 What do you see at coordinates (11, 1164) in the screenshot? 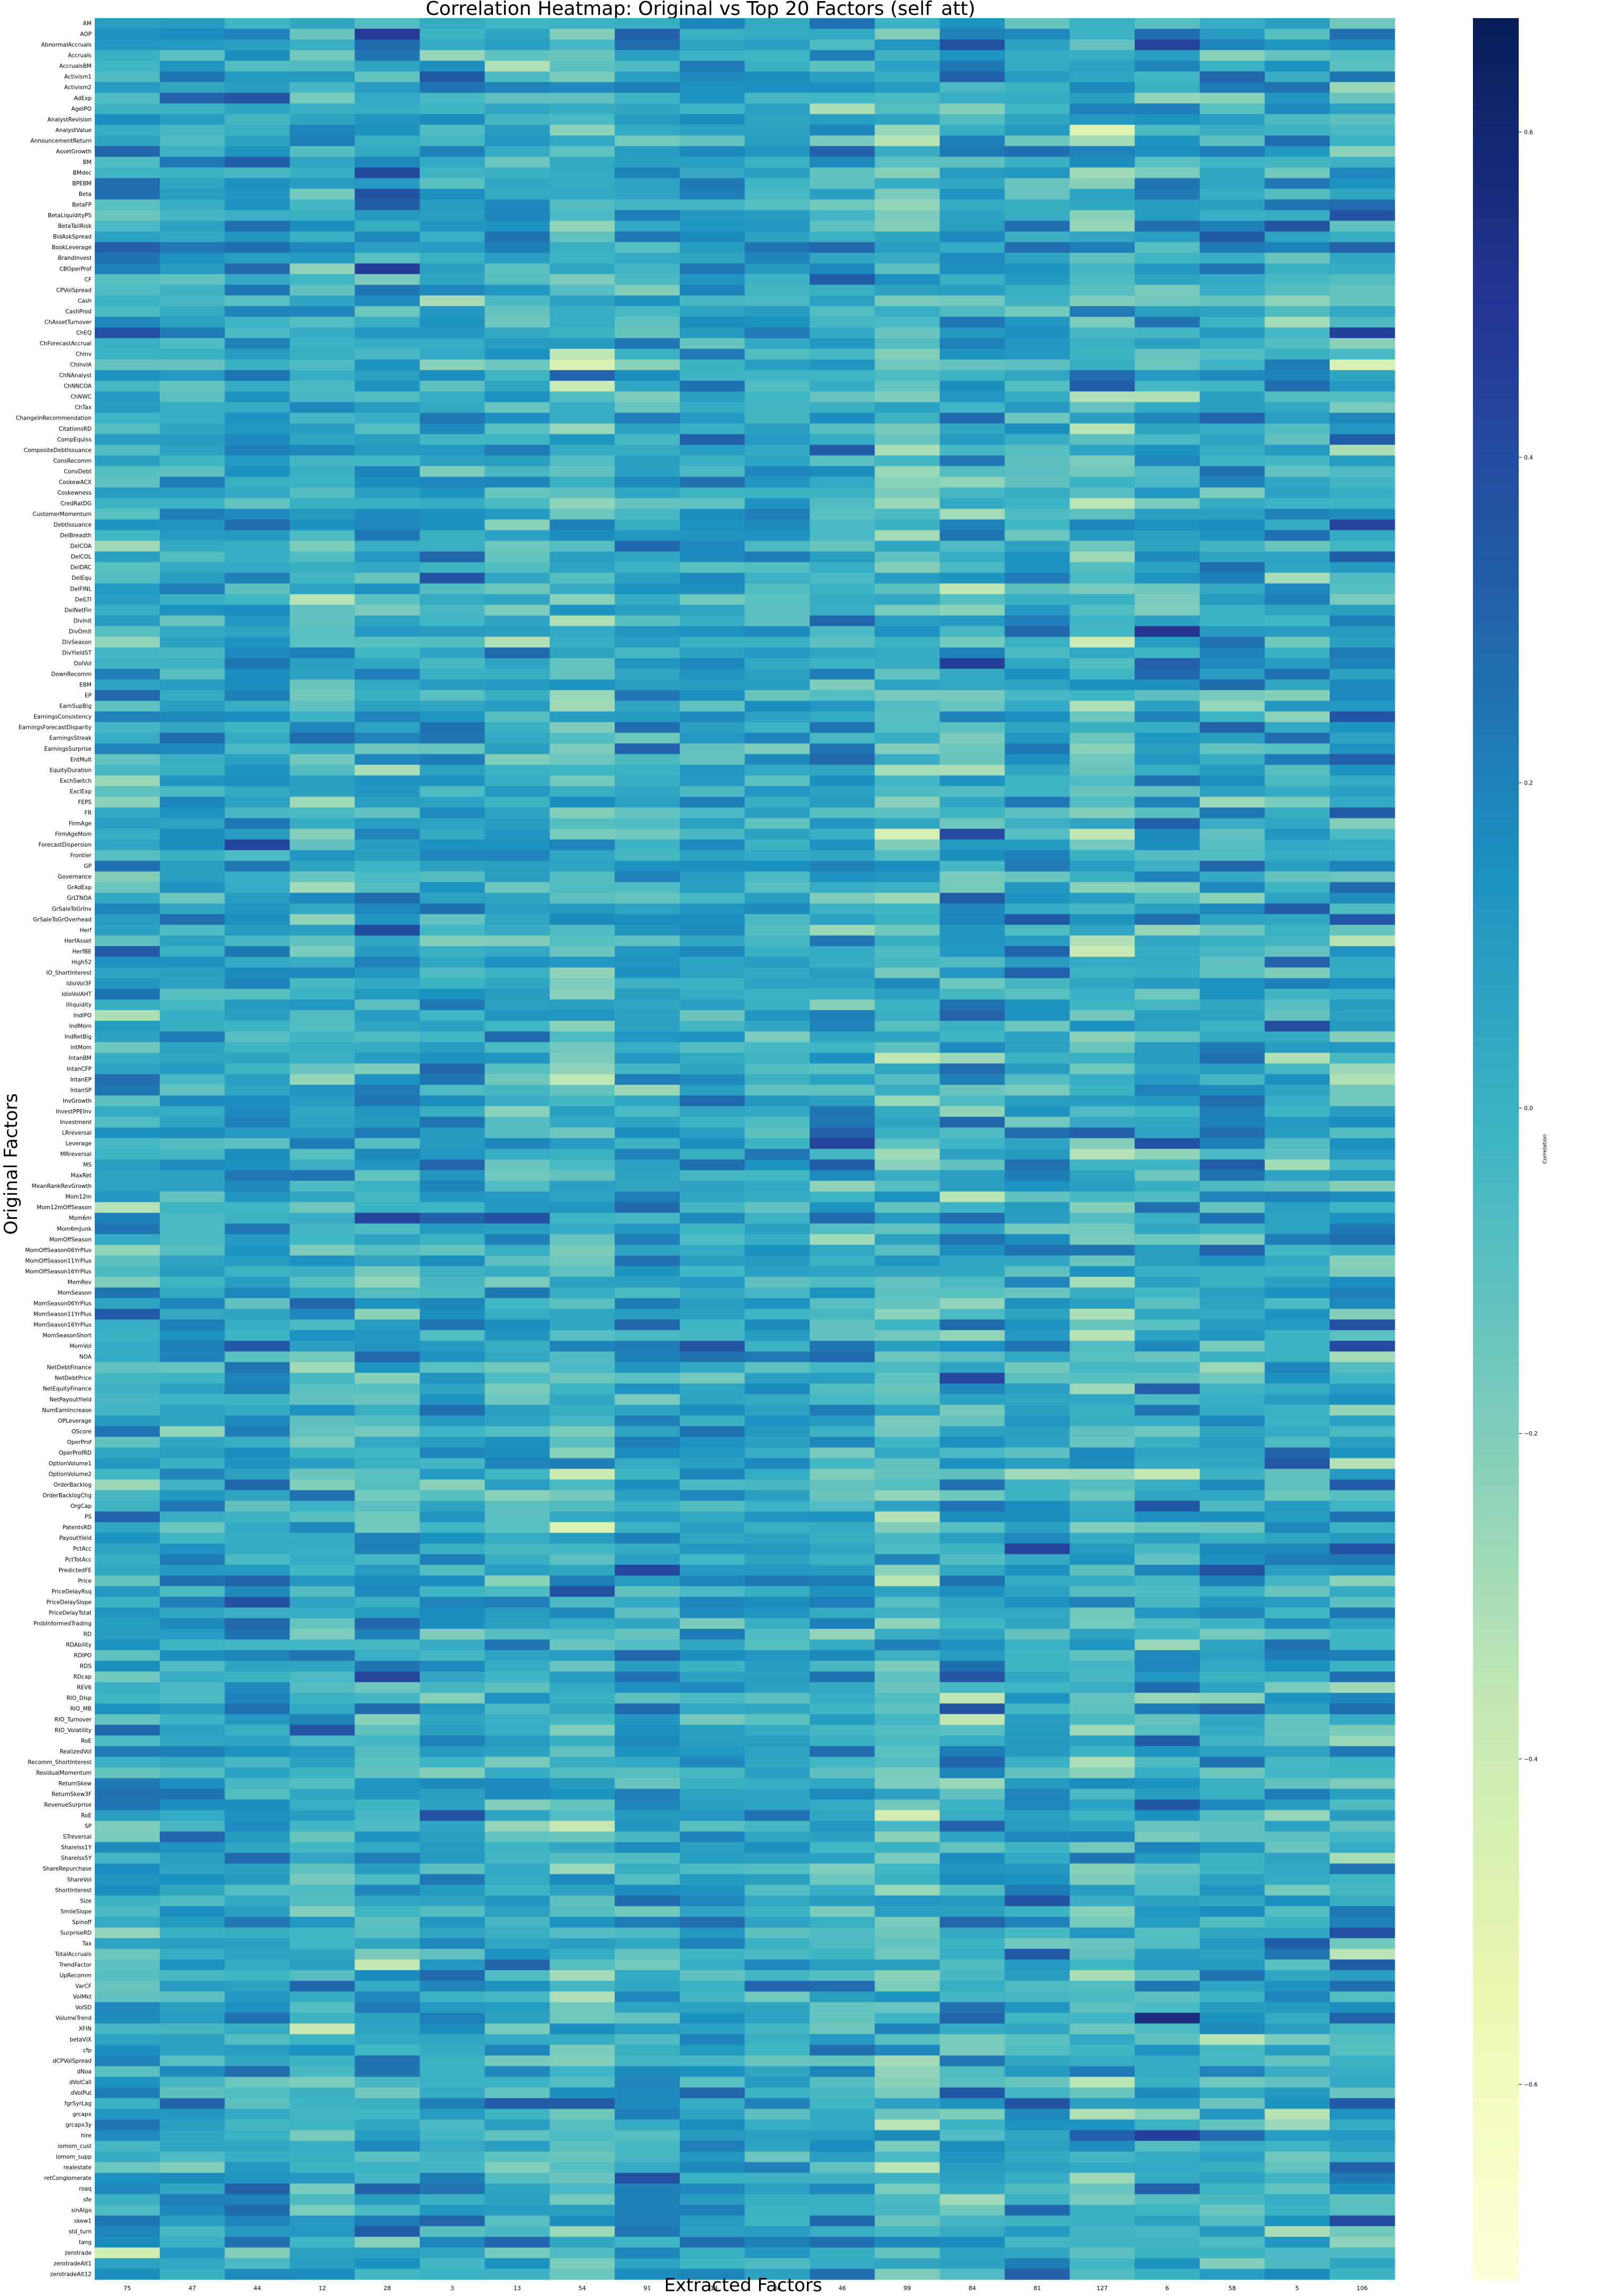
I see `y-axis-label: Original Factors` at bounding box center [11, 1164].